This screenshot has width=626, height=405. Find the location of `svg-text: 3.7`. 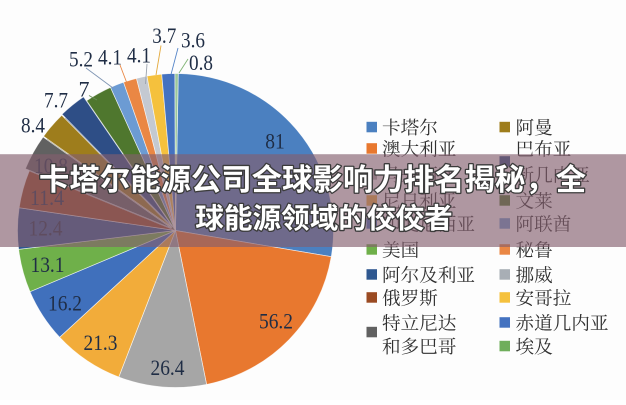

svg-text: 3.7 is located at coordinates (164, 35).